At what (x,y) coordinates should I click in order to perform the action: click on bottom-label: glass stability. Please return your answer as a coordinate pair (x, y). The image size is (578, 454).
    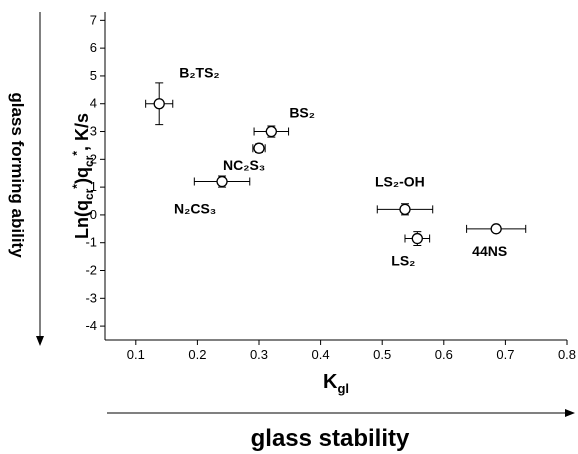
    Looking at the image, I should click on (330, 438).